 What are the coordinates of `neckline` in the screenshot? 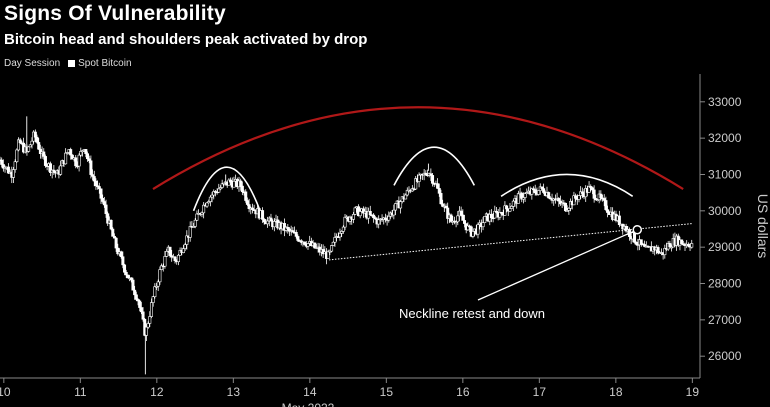 It's located at (510, 242).